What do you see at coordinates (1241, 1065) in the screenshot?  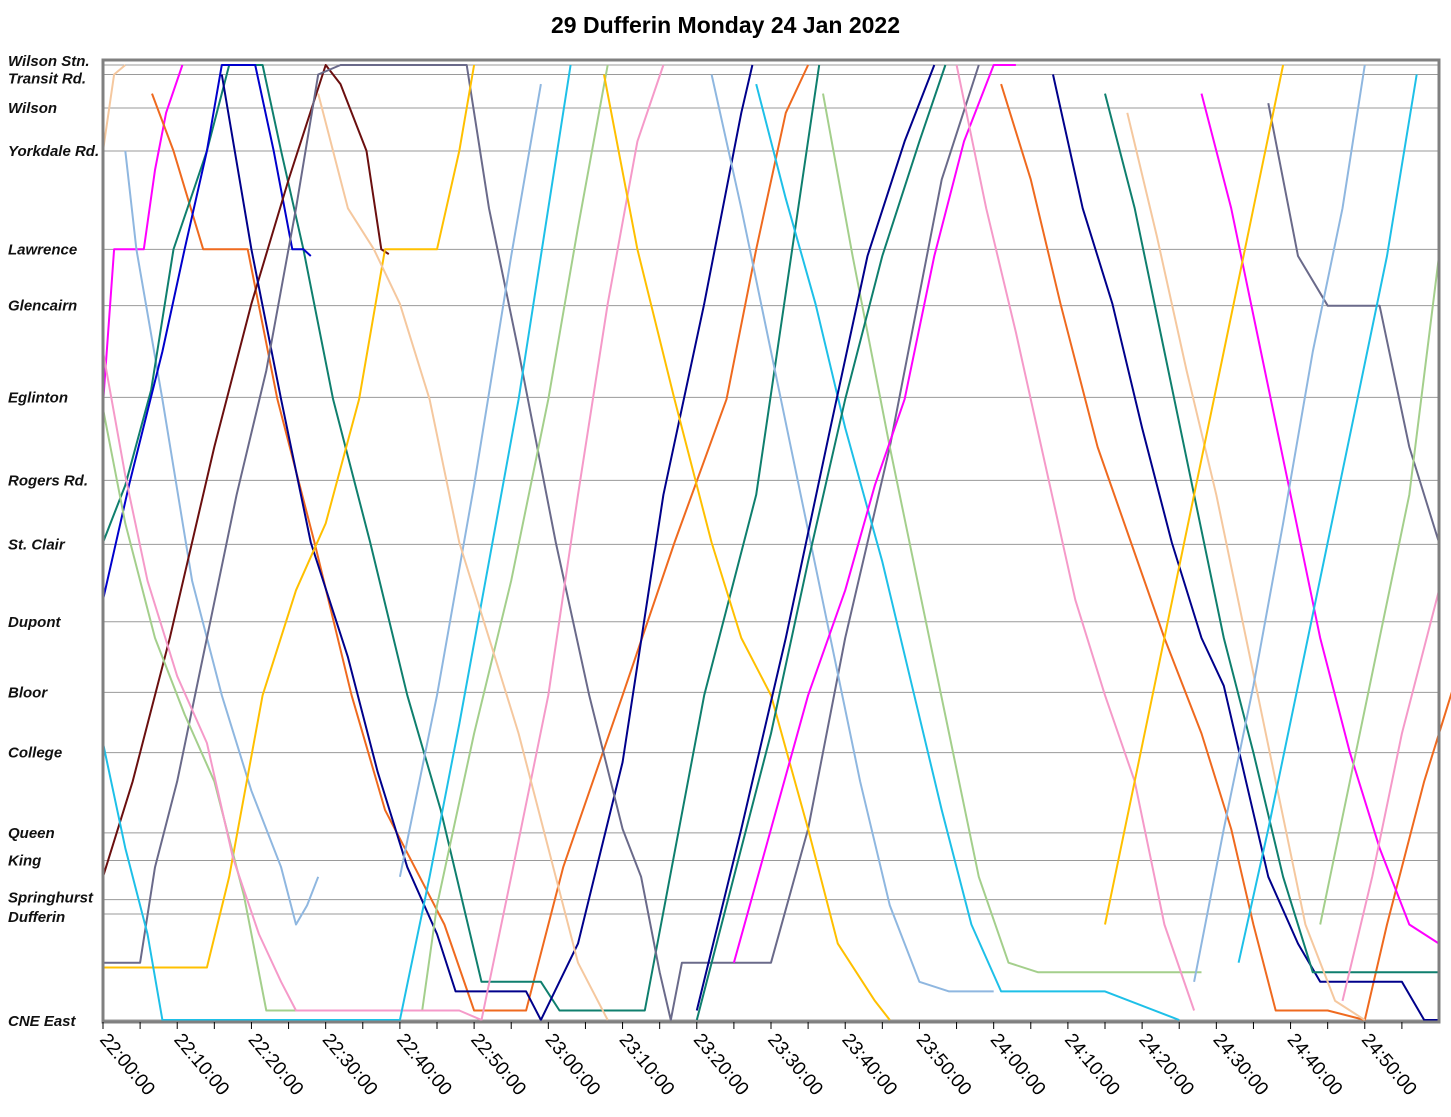 I see `x-tick-label: 24:30:00` at bounding box center [1241, 1065].